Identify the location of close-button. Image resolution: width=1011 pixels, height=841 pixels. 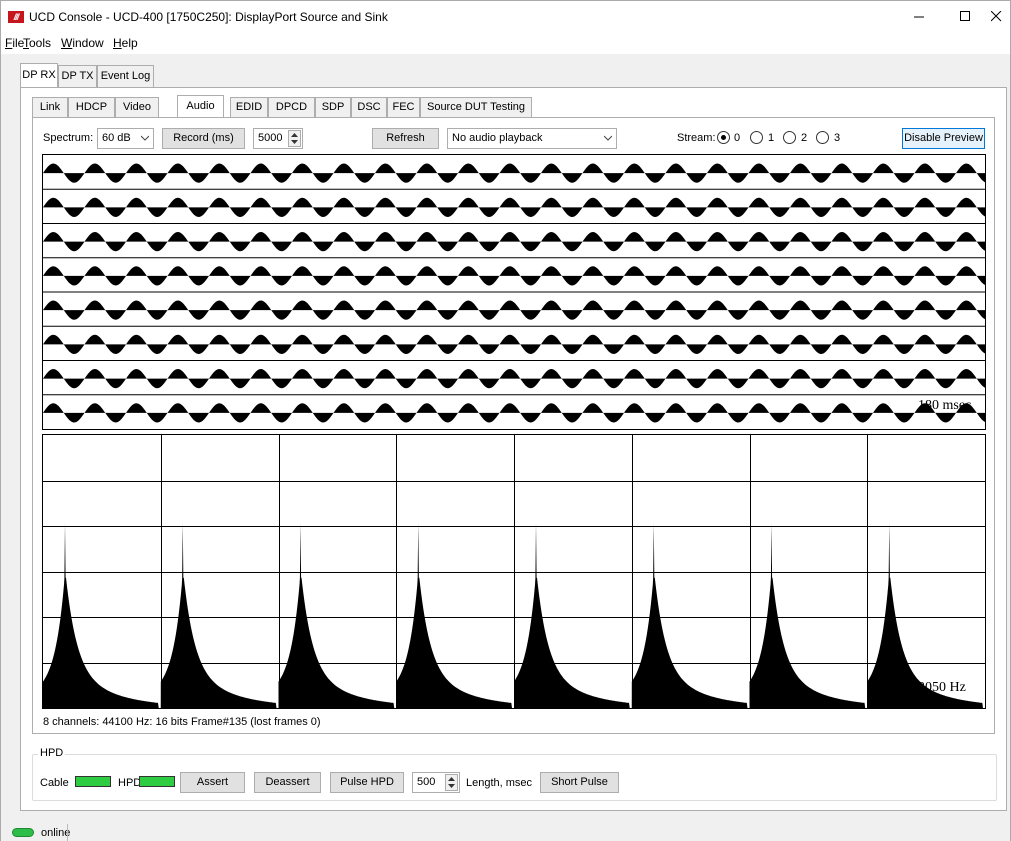
(992, 16).